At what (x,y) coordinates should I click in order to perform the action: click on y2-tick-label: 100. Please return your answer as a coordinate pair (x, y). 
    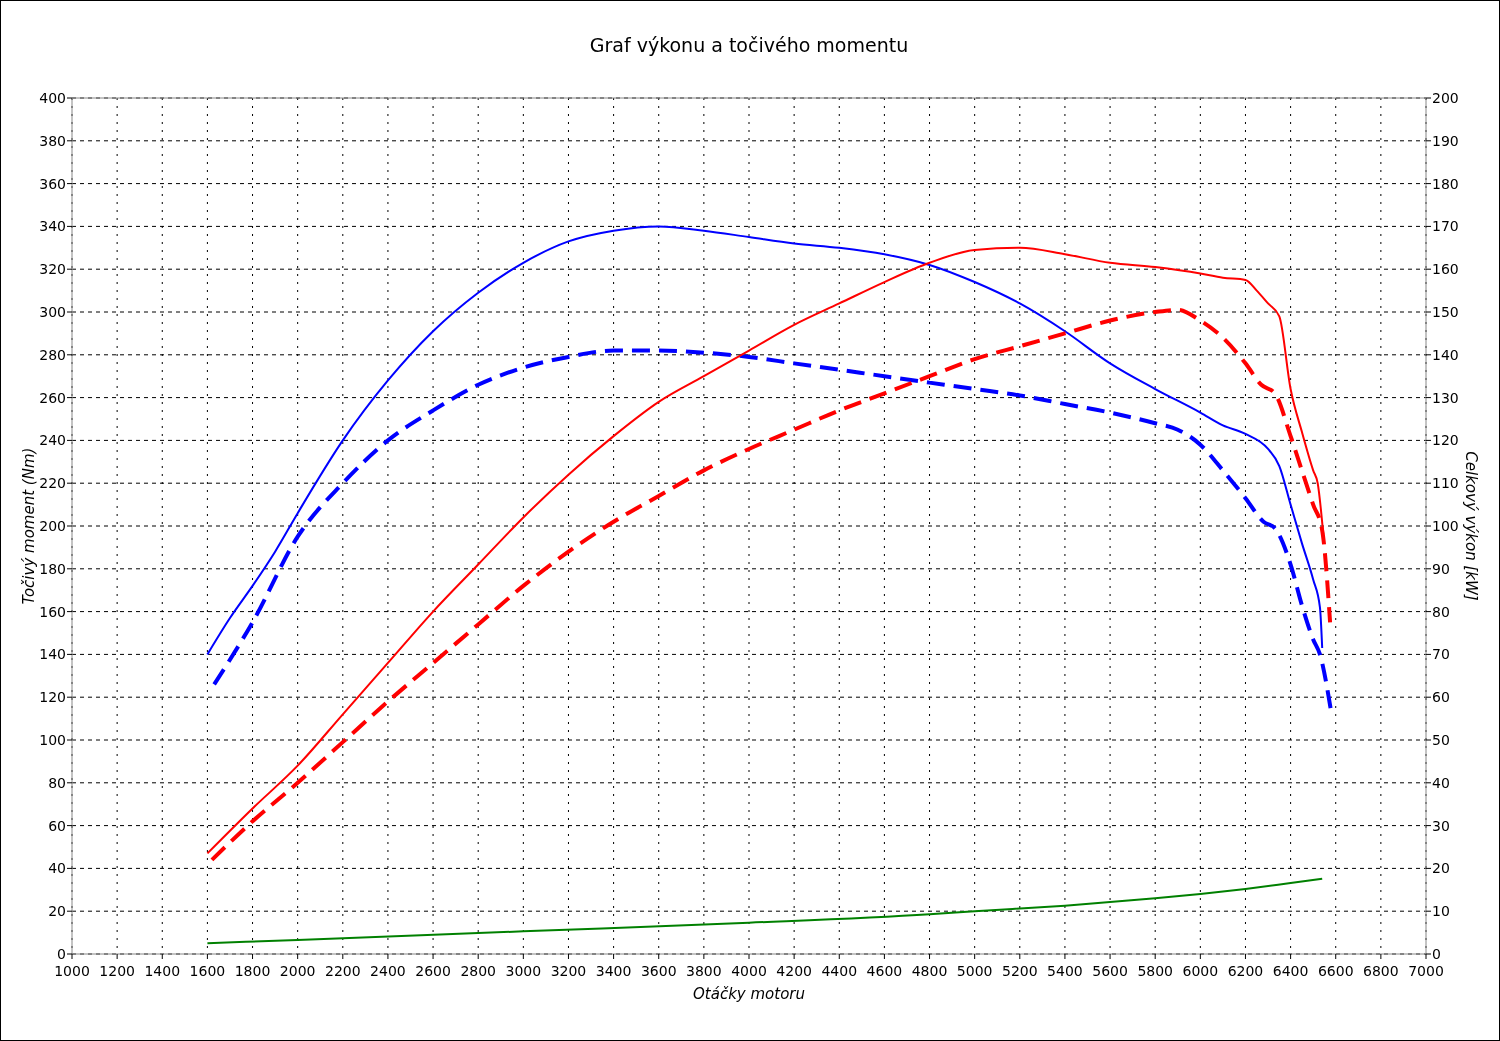
    Looking at the image, I should click on (1445, 526).